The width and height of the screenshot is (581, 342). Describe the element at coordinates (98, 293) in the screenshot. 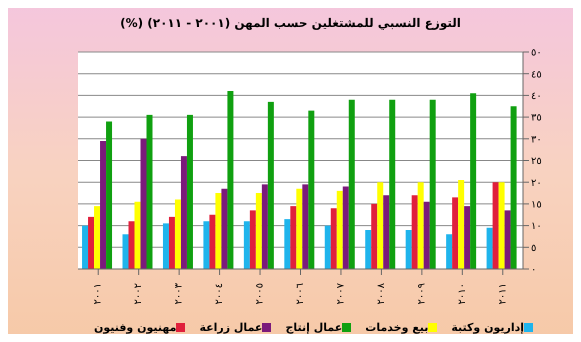

I see `x-tick-label: ٢٠٠١` at that location.